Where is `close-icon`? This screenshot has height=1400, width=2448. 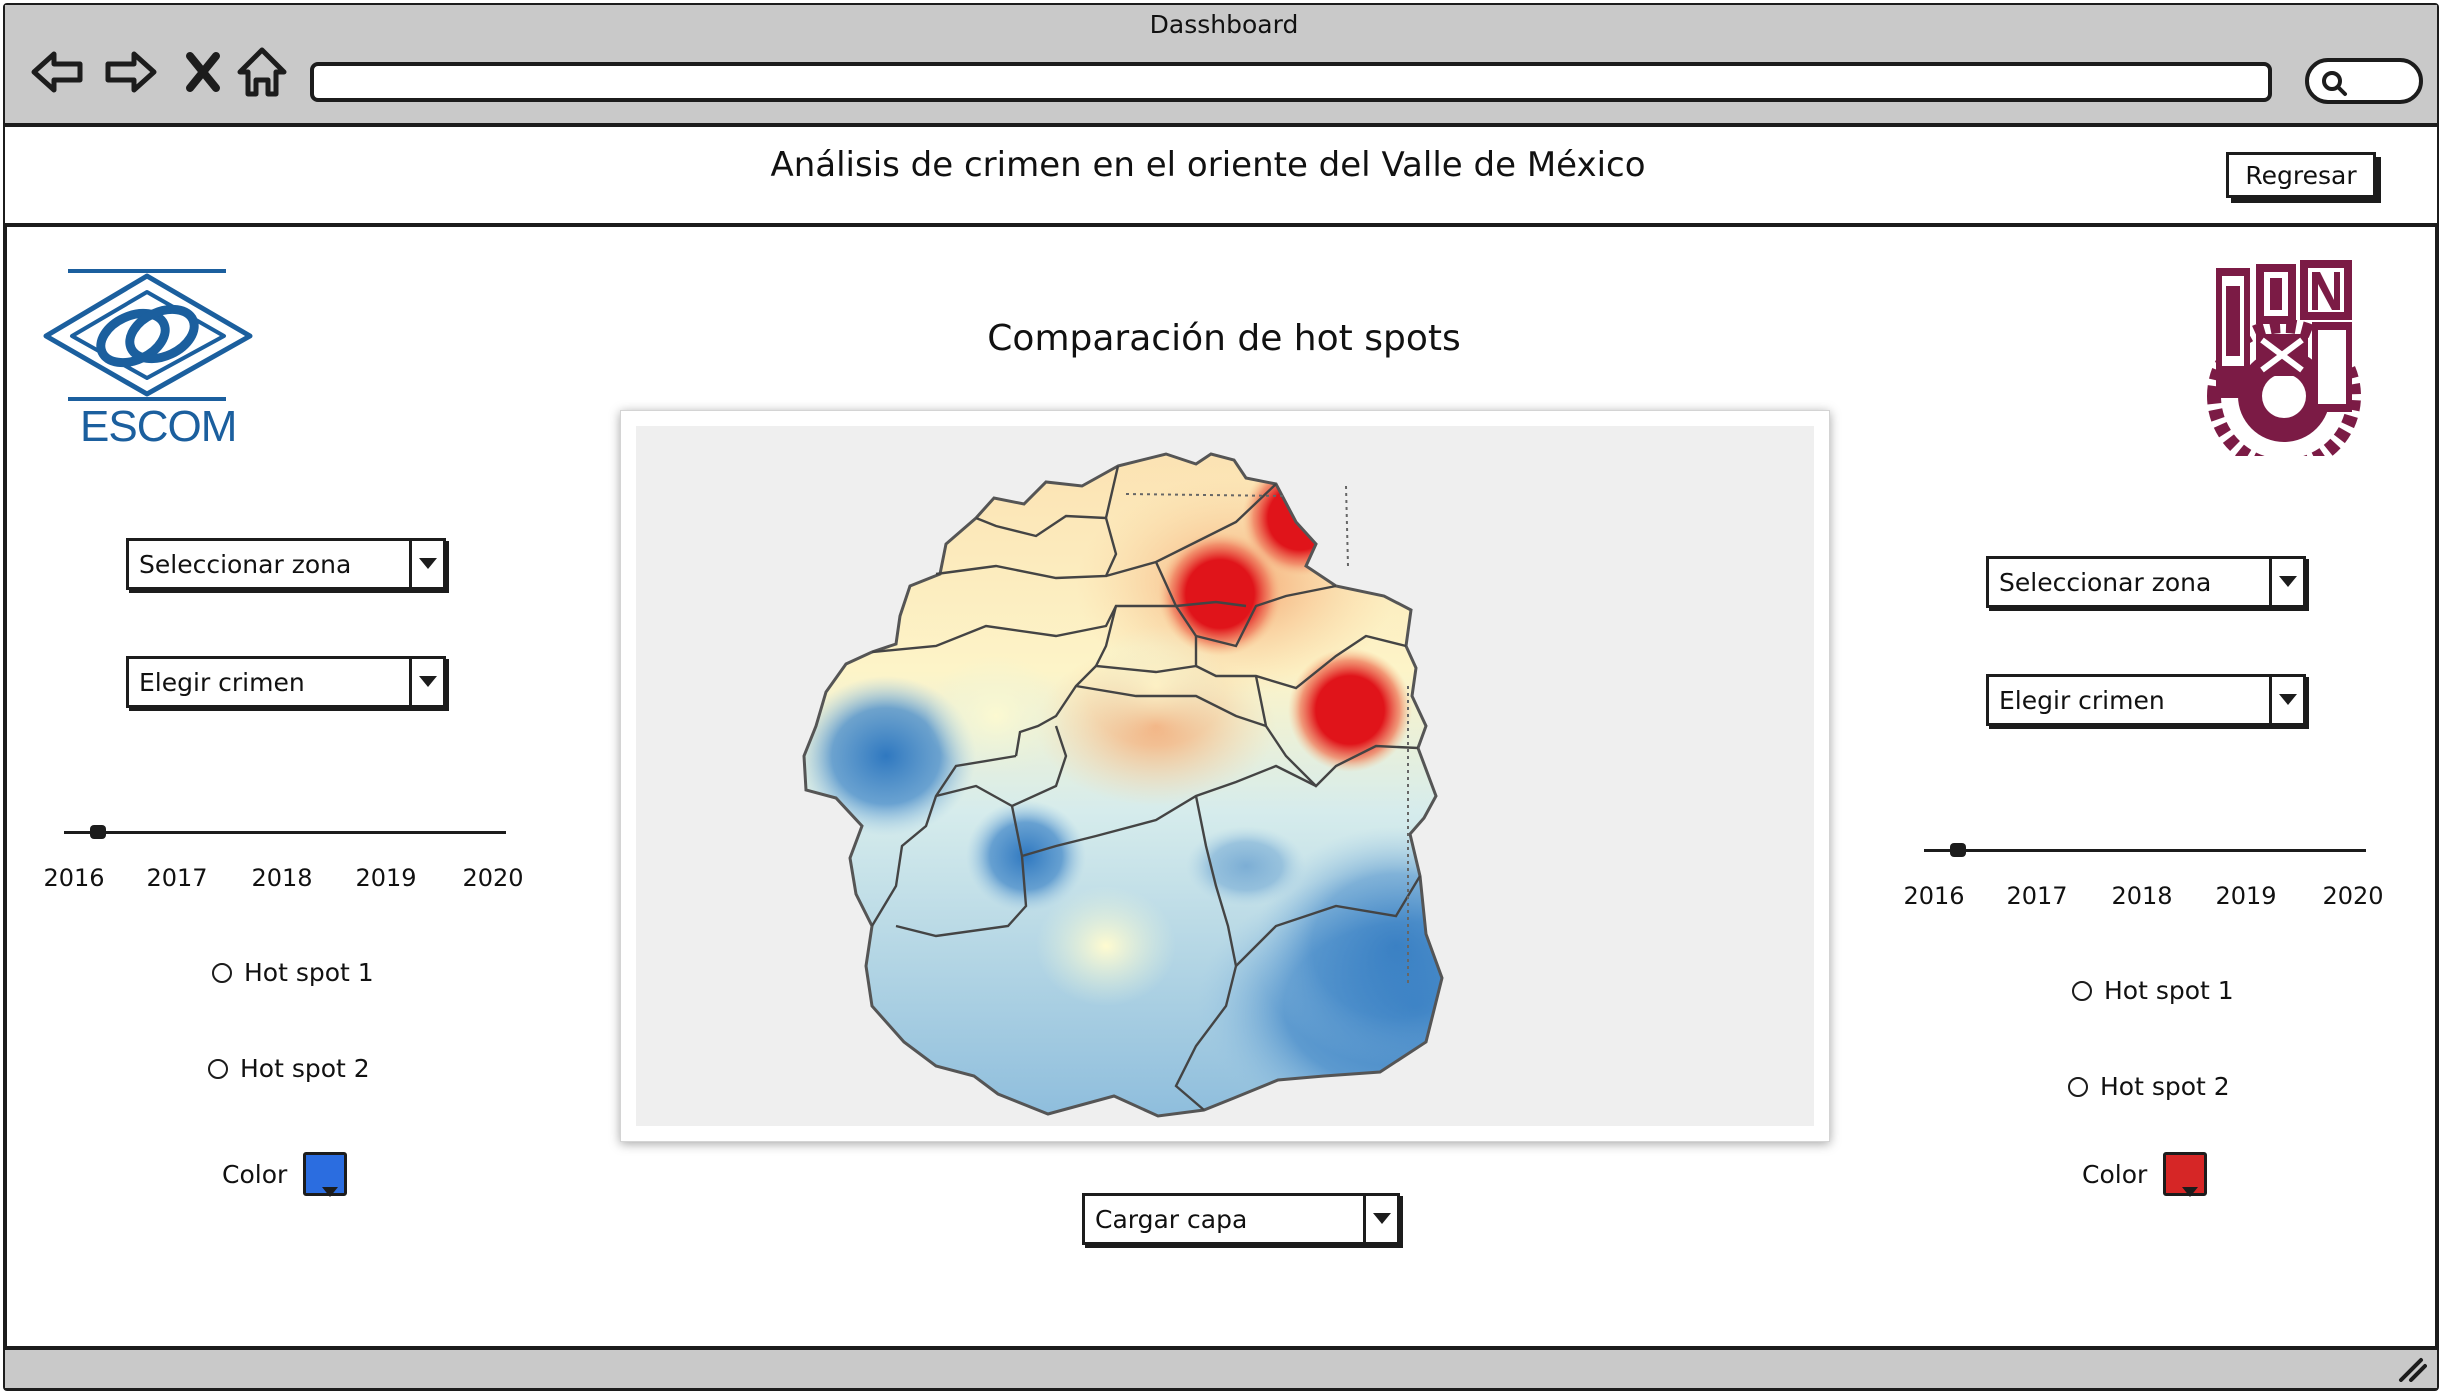
close-icon is located at coordinates (204, 72).